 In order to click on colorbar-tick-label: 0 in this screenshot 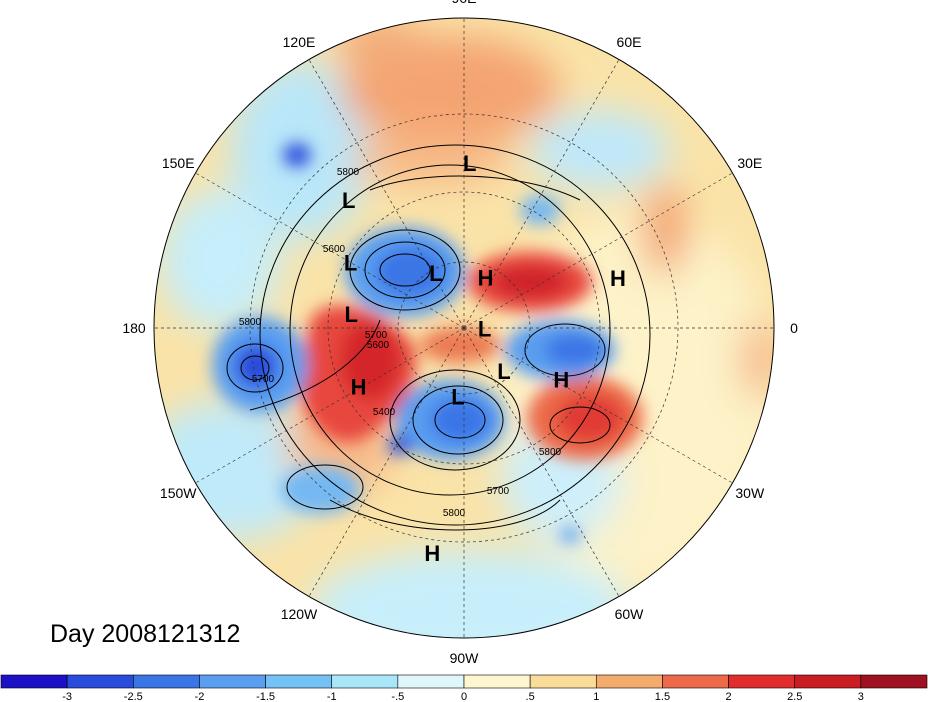, I will do `click(464, 696)`.